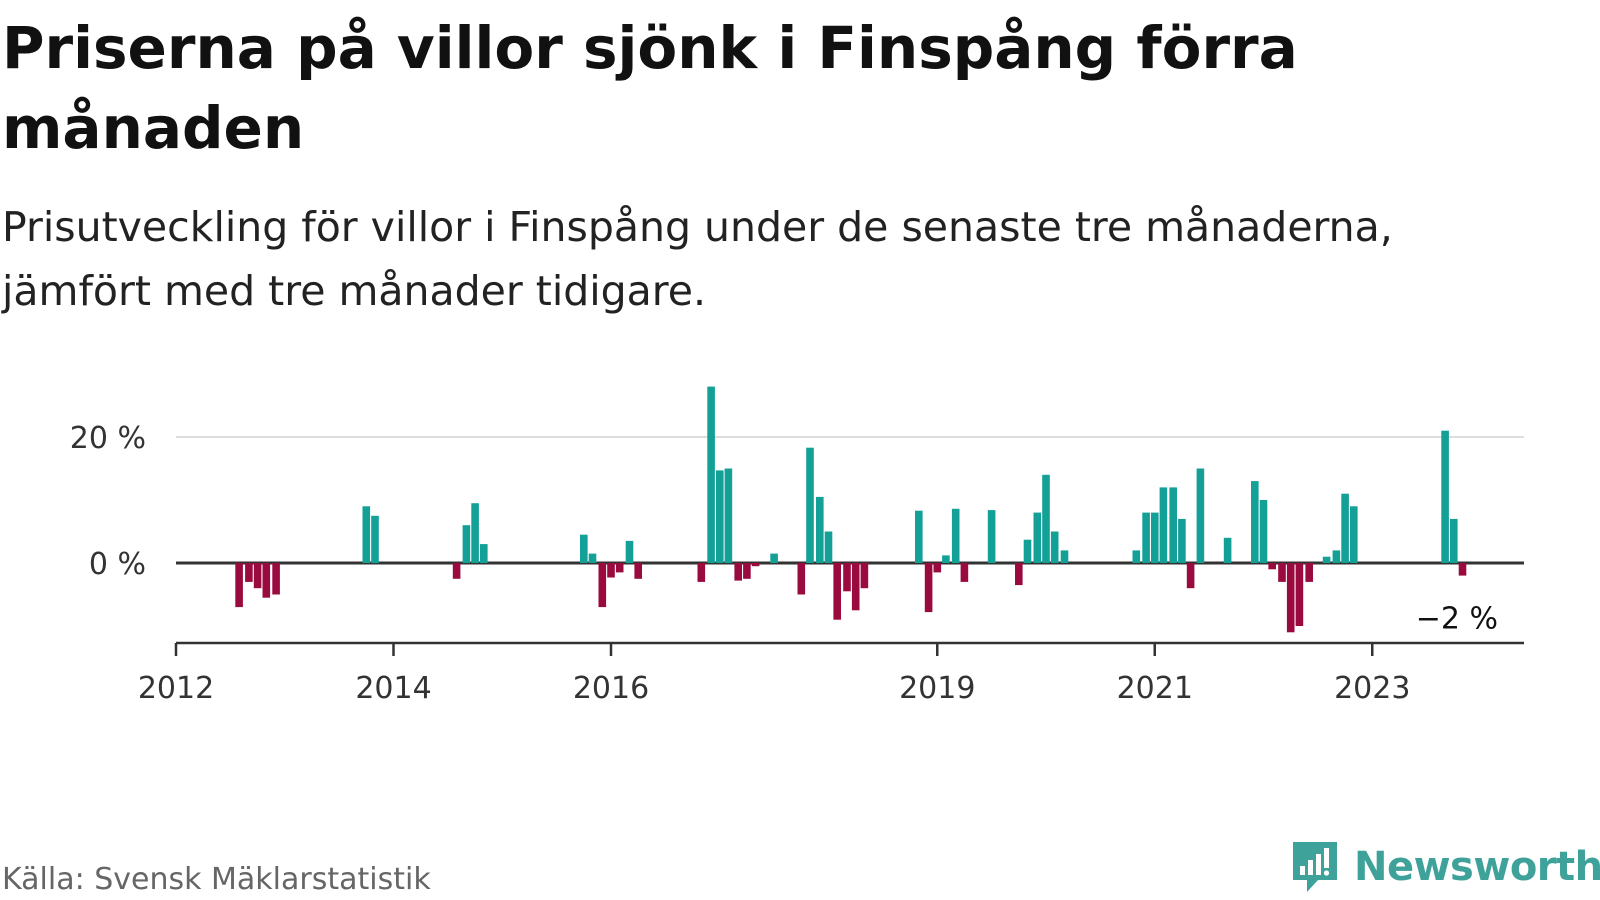 This screenshot has height=900, width=1600. What do you see at coordinates (216, 879) in the screenshot?
I see `source-note: Källa: Svensk Mäklarstatistik` at bounding box center [216, 879].